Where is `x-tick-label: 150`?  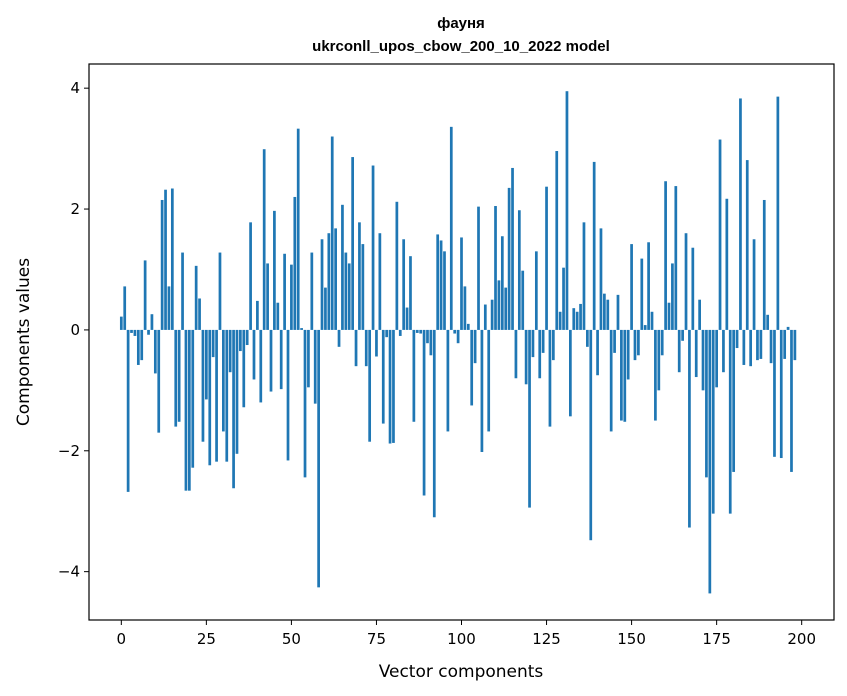 x-tick-label: 150 is located at coordinates (631, 639).